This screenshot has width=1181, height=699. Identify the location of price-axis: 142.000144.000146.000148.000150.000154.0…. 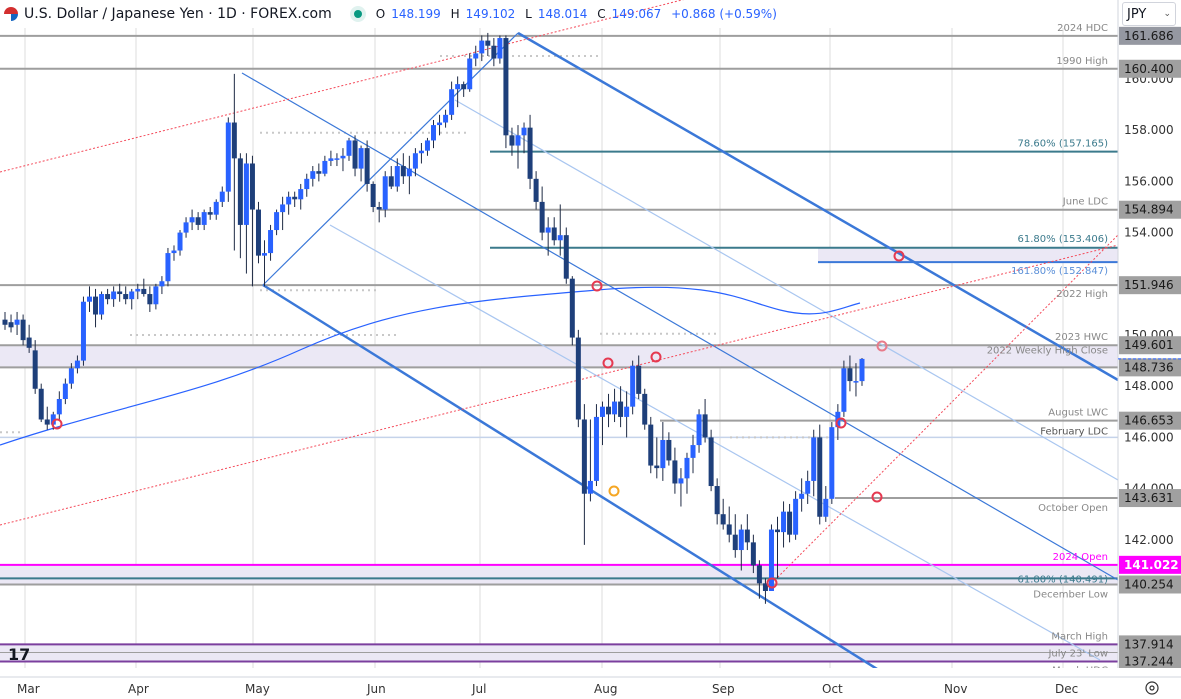
(1149, 349).